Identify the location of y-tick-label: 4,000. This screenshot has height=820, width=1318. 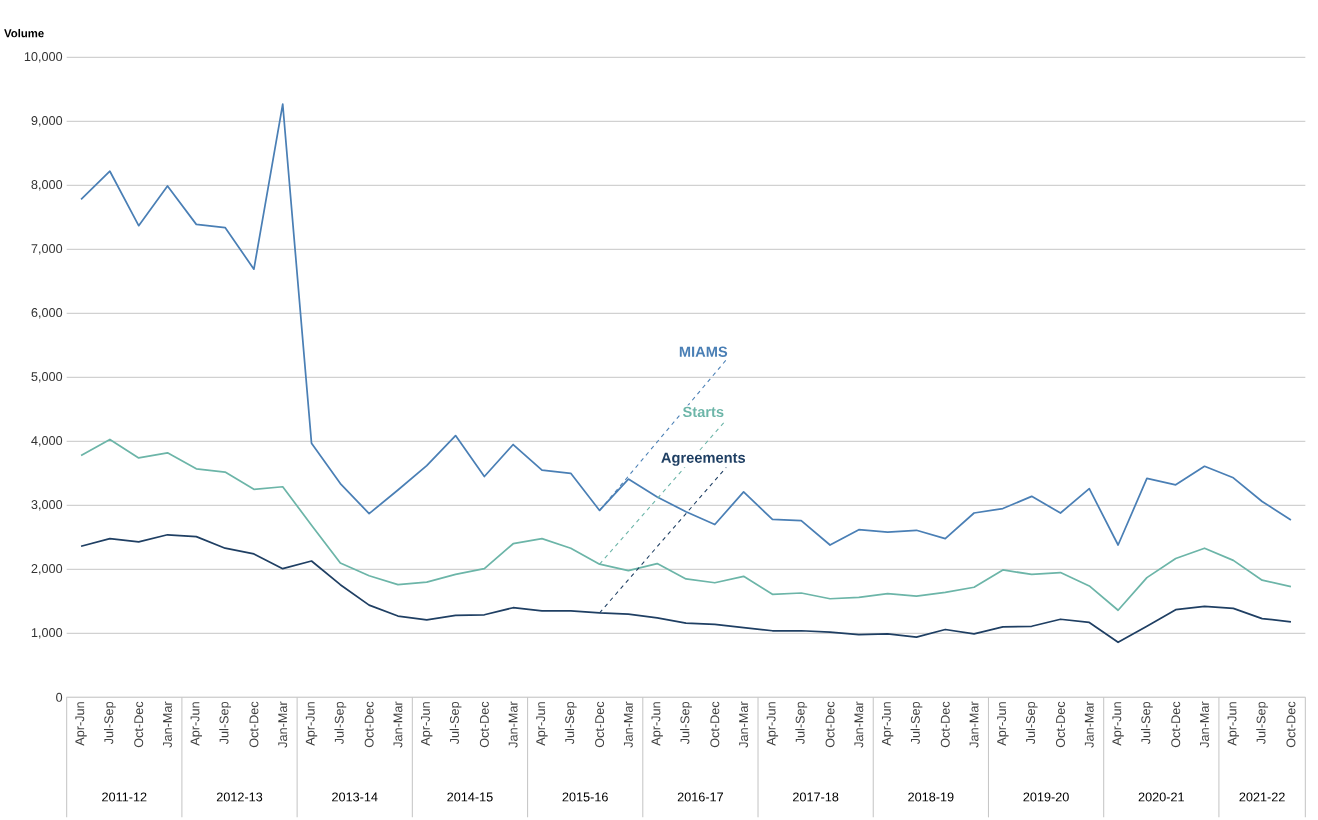
(47, 441).